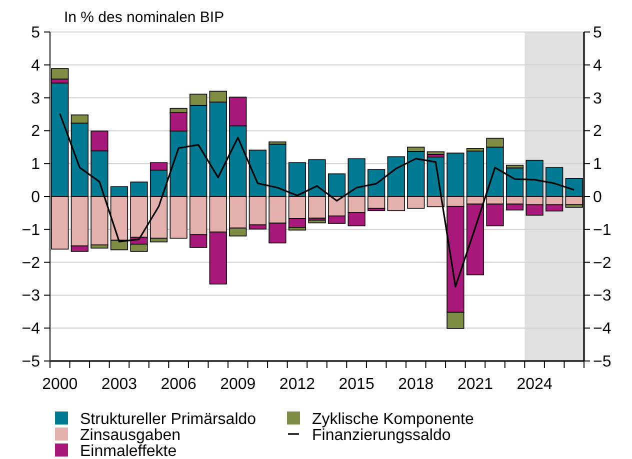  I want to click on legend-label: Zyklische Komponente, so click(393, 419).